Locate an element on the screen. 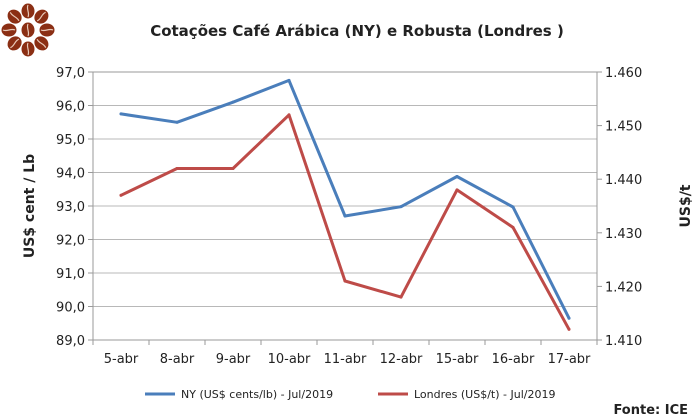 Image resolution: width=700 pixels, height=419 pixels. left-tick-label: 93,0 is located at coordinates (70, 207).